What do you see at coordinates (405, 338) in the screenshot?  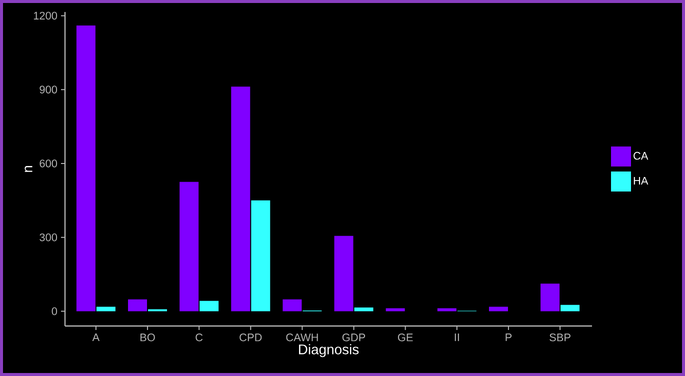 I see `x-tick-label: GE` at bounding box center [405, 338].